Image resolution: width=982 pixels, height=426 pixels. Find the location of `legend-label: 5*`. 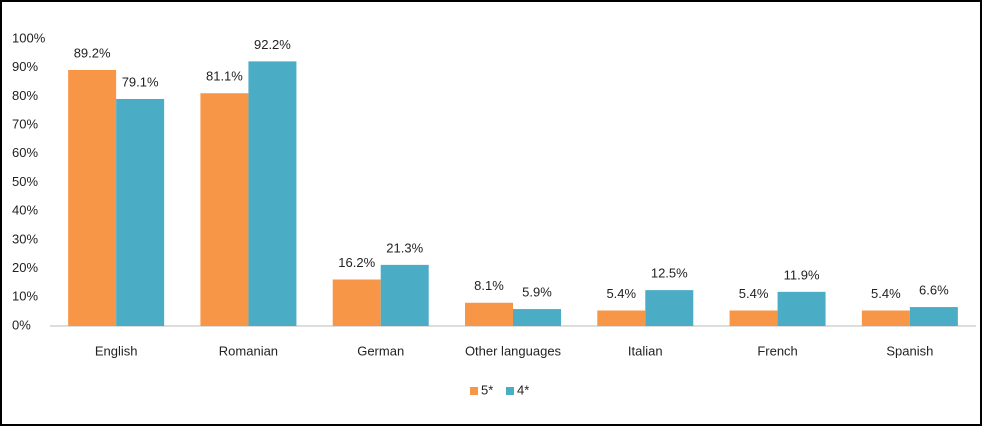

legend-label: 5* is located at coordinates (487, 389).